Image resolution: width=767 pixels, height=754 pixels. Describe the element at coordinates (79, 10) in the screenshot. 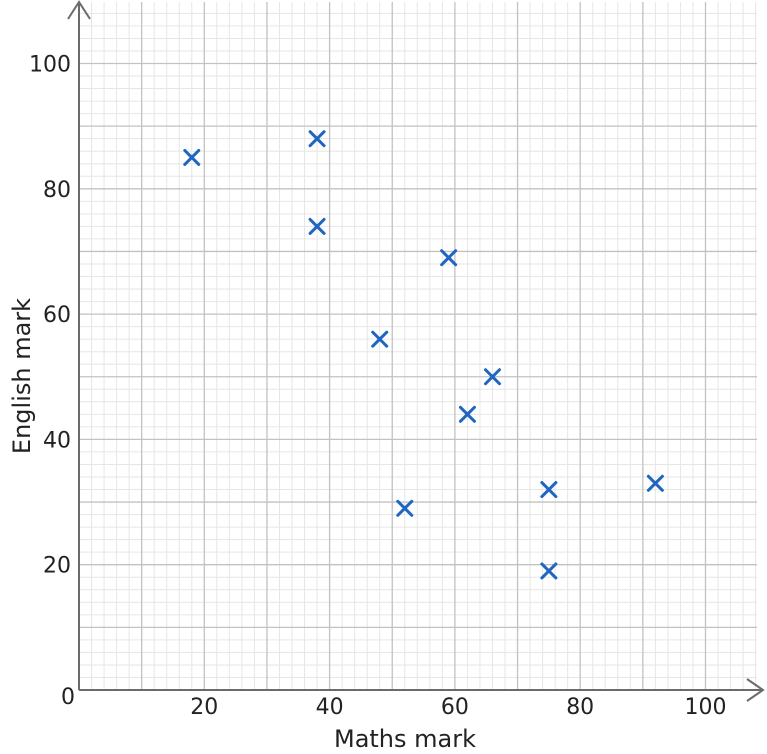

I see `y-axis-arrow` at that location.